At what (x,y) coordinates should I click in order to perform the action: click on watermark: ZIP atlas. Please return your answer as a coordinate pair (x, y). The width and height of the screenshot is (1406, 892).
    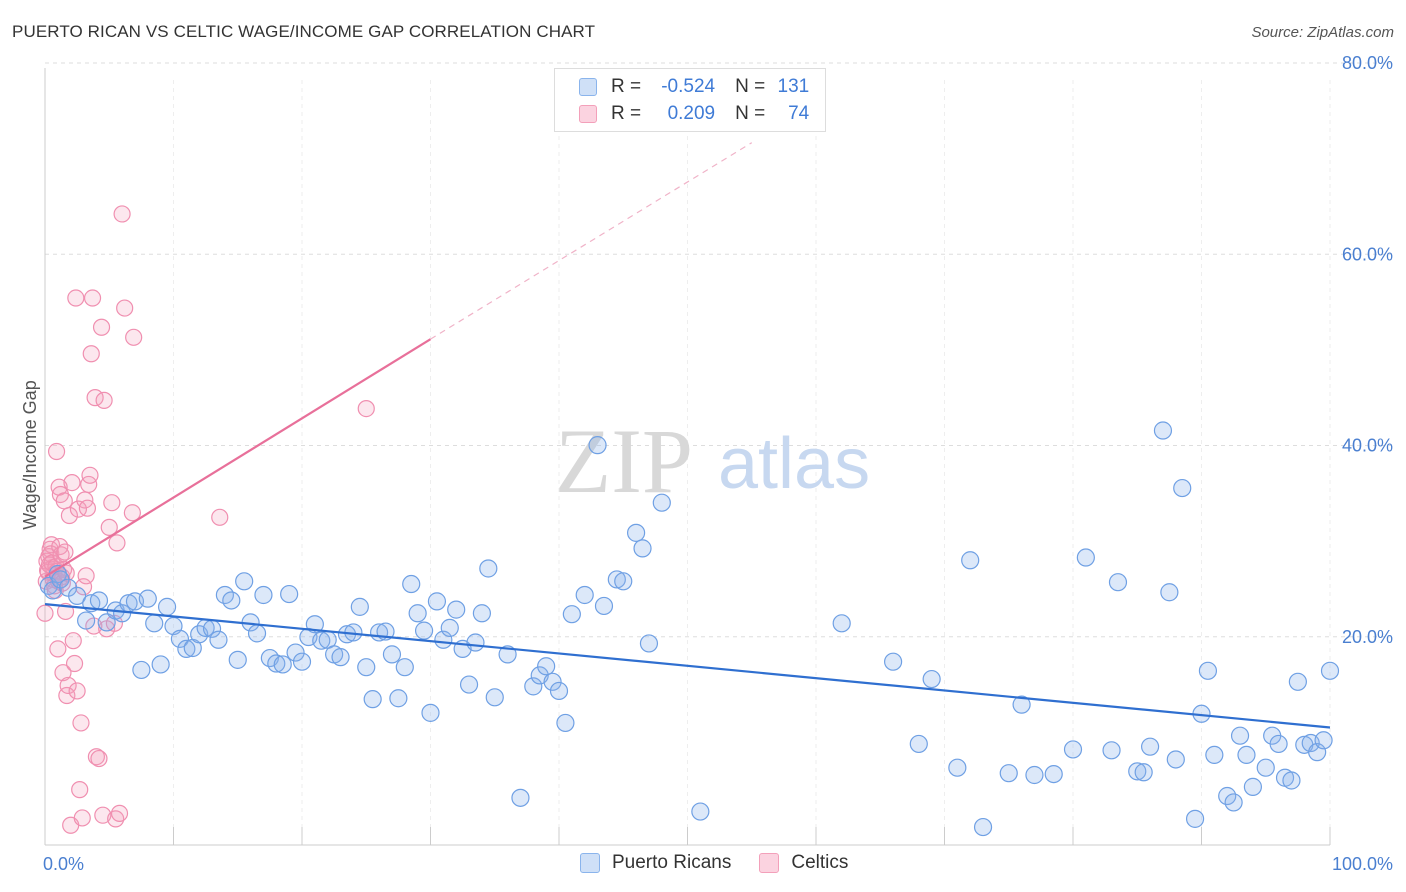
    Looking at the image, I should click on (712, 461).